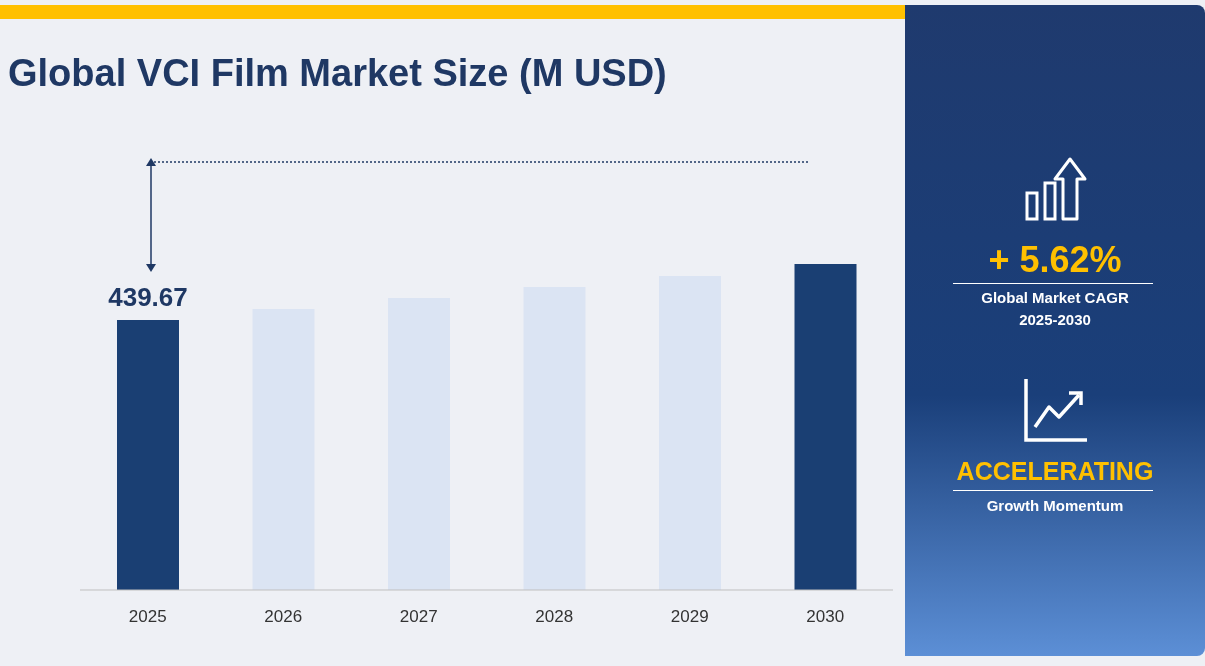  Describe the element at coordinates (1055, 319) in the screenshot. I see `text: 2025-2030` at that location.